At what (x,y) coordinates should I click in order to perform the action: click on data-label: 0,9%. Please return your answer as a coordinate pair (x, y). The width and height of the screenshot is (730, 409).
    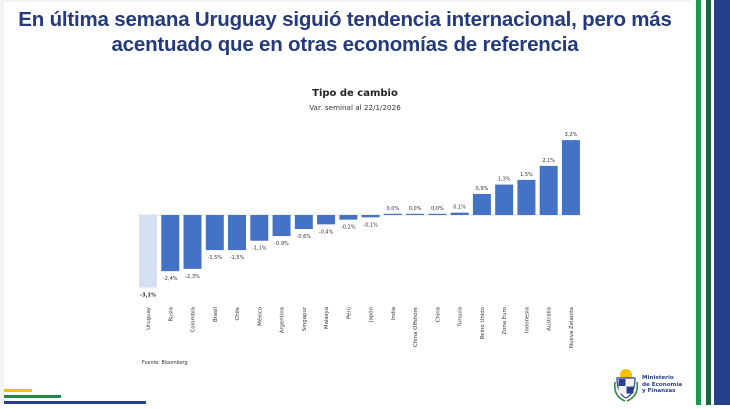
    Looking at the image, I should click on (482, 189).